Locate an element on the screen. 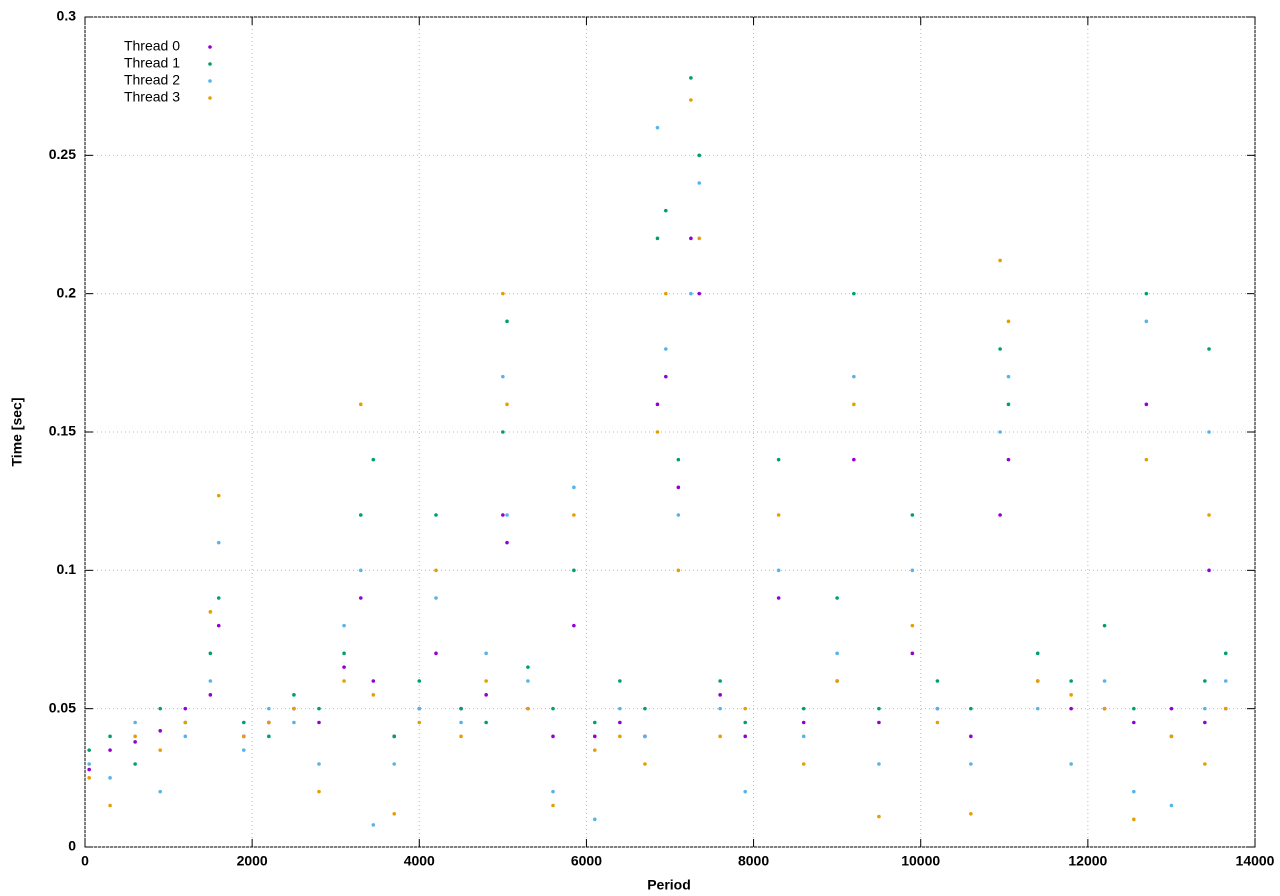  x-tick-label: 2000 is located at coordinates (252, 861).